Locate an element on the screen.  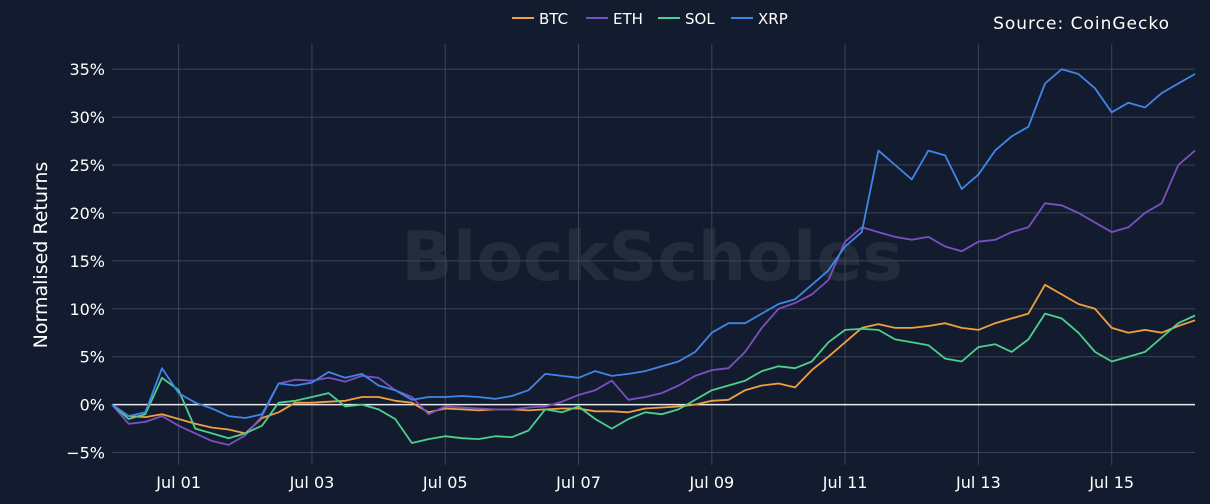
y-axis-label: Normalised Returns is located at coordinates (41, 255).